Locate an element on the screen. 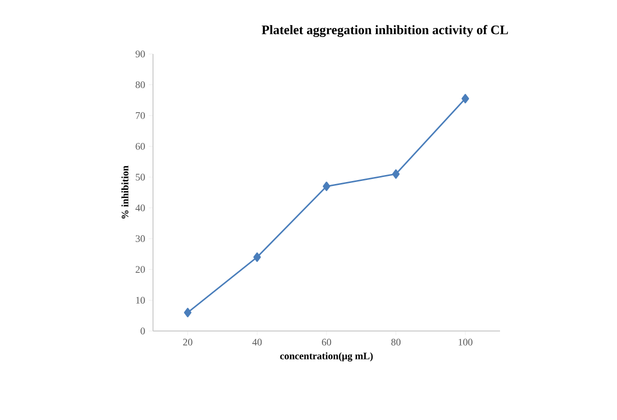 The image size is (617, 420). y-tick-label: 80 is located at coordinates (140, 84).